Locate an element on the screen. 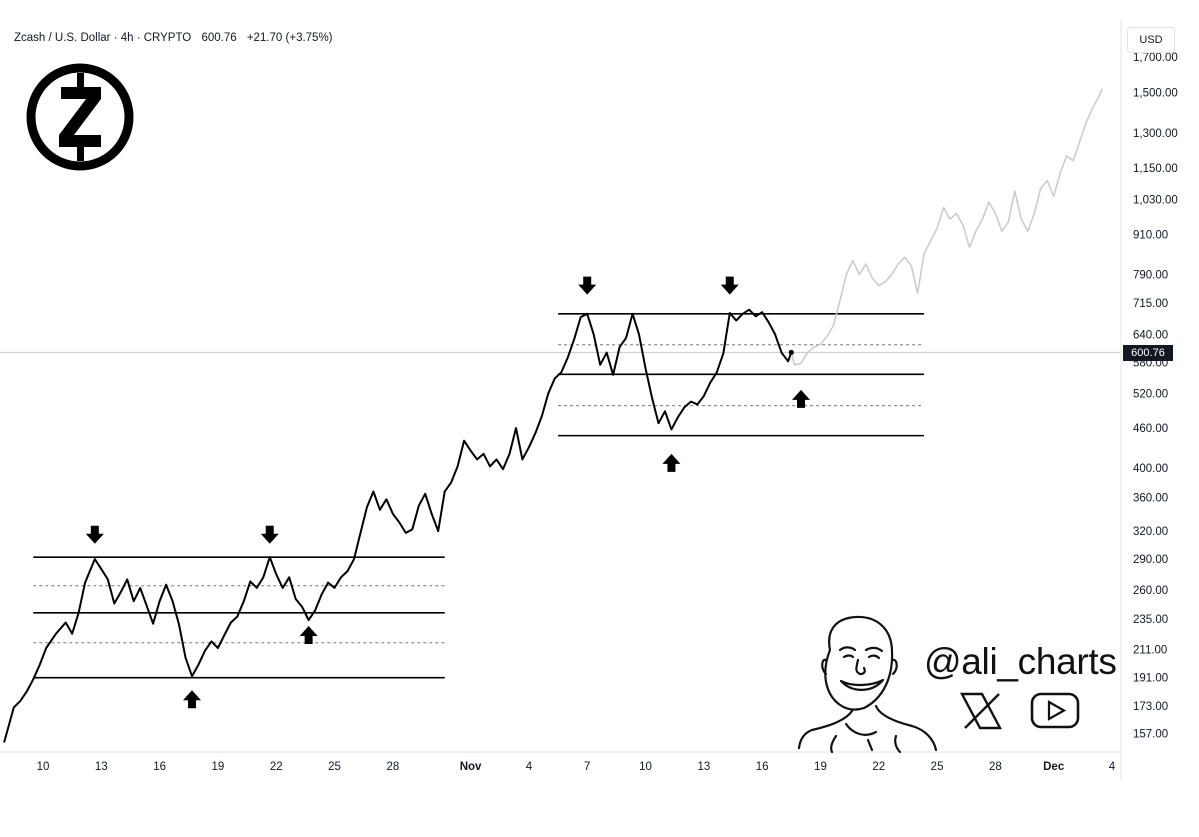  y-tick-label: 1,030.00 is located at coordinates (1155, 200).